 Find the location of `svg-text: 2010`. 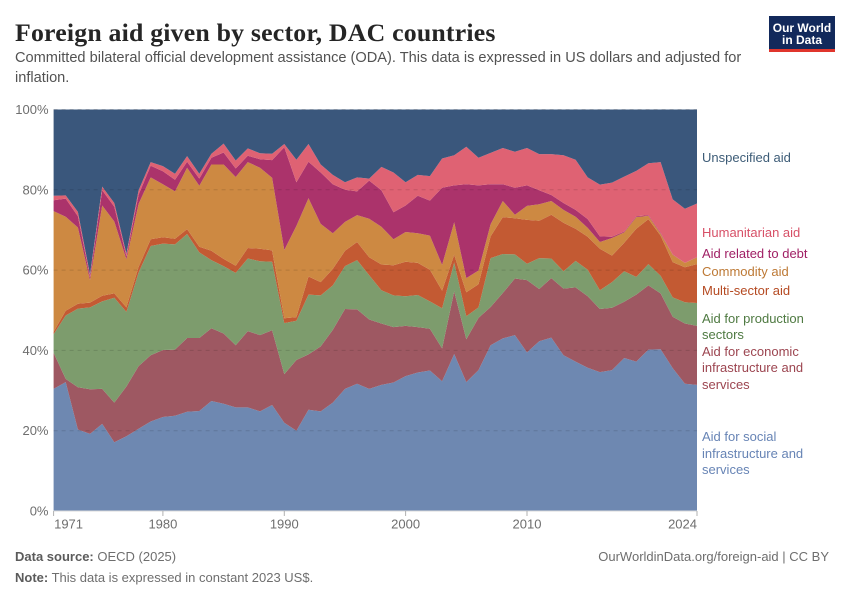

svg-text: 2010 is located at coordinates (527, 524).